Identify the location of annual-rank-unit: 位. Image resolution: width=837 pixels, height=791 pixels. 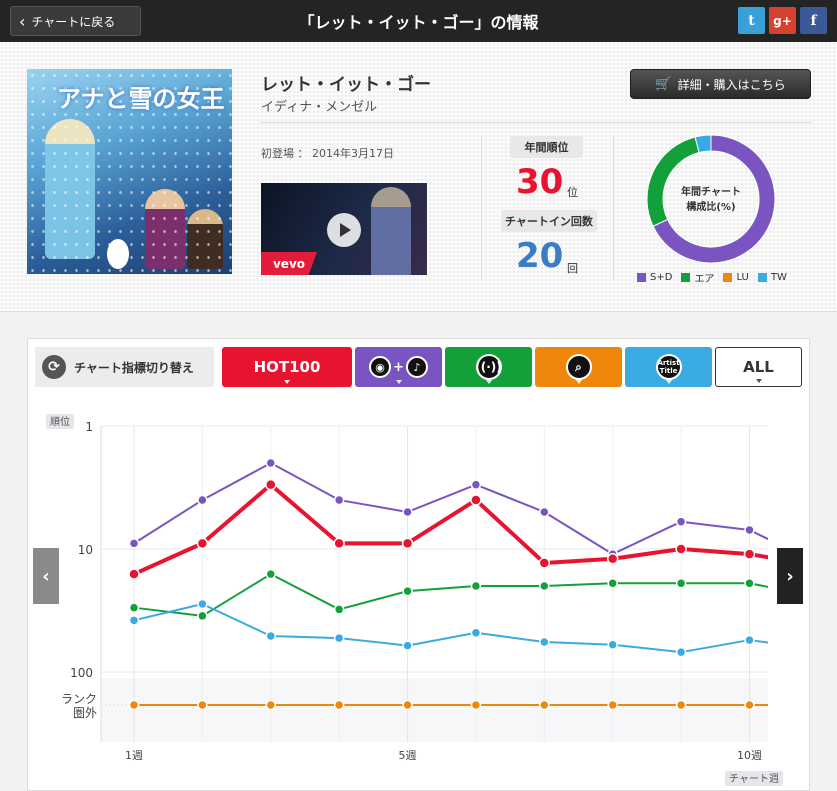
(572, 192).